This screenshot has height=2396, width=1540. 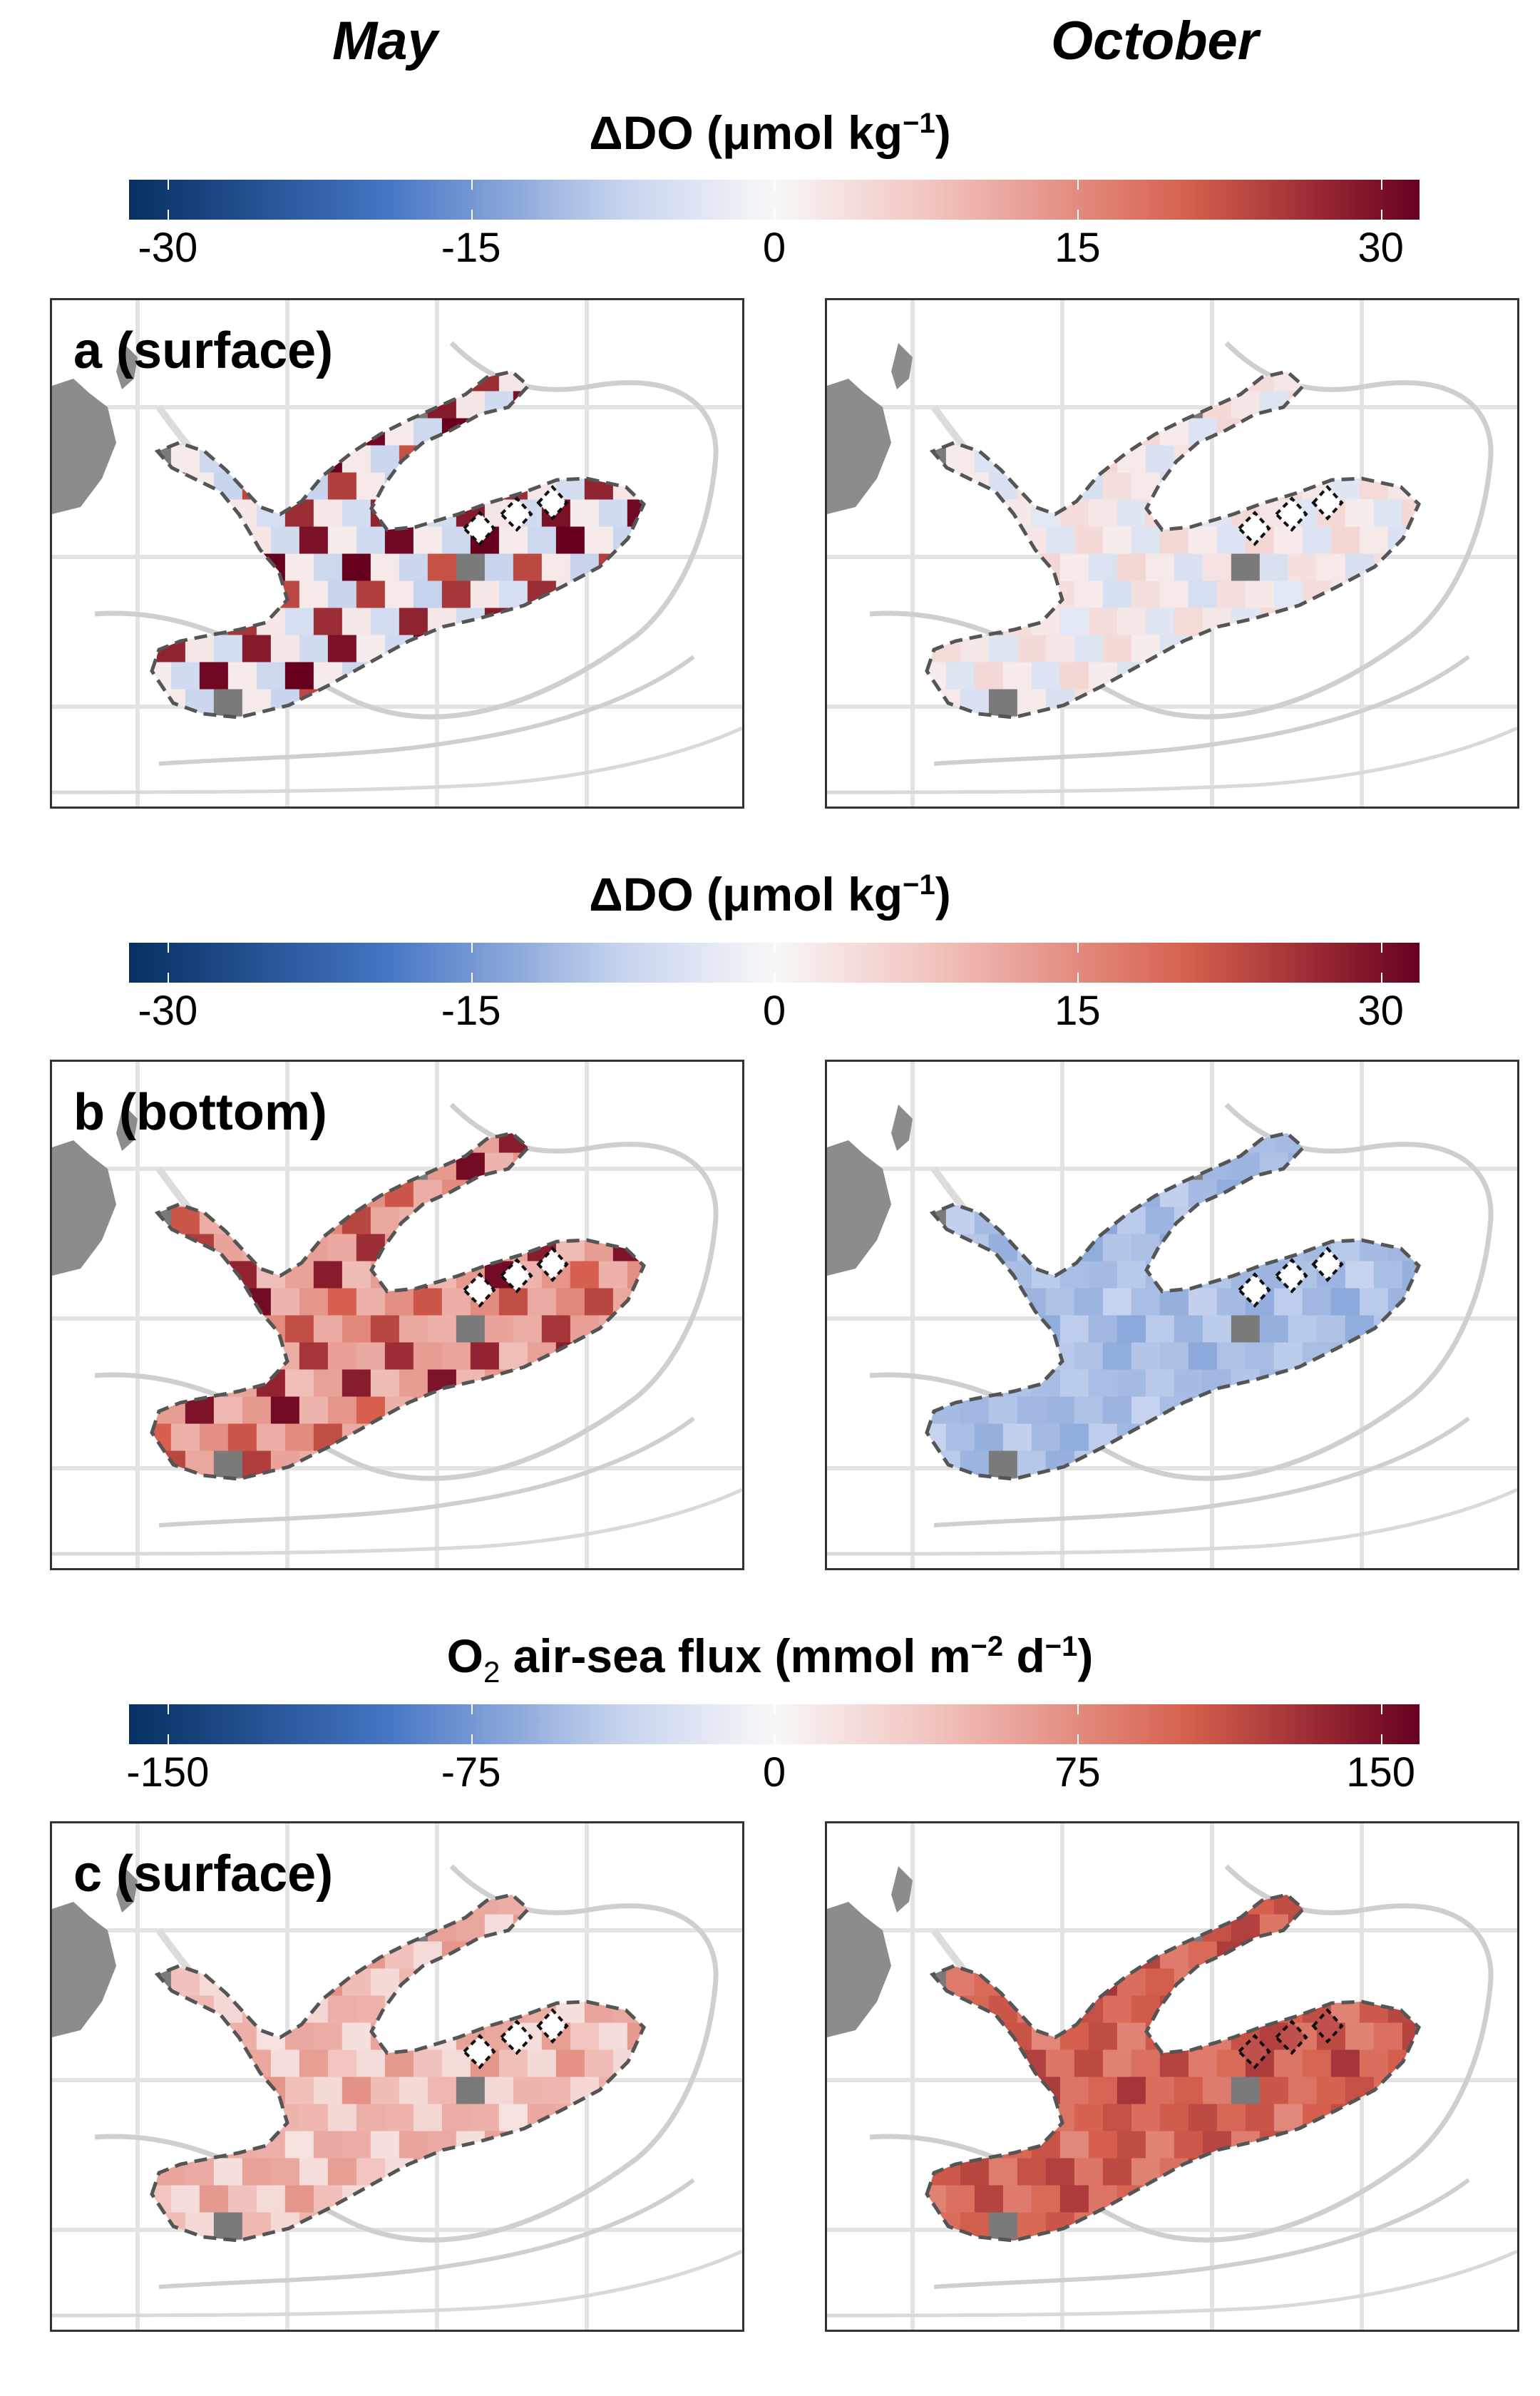 I want to click on colorbar-1-title-main: ΔDO (μmol kg, so click(x=746, y=132).